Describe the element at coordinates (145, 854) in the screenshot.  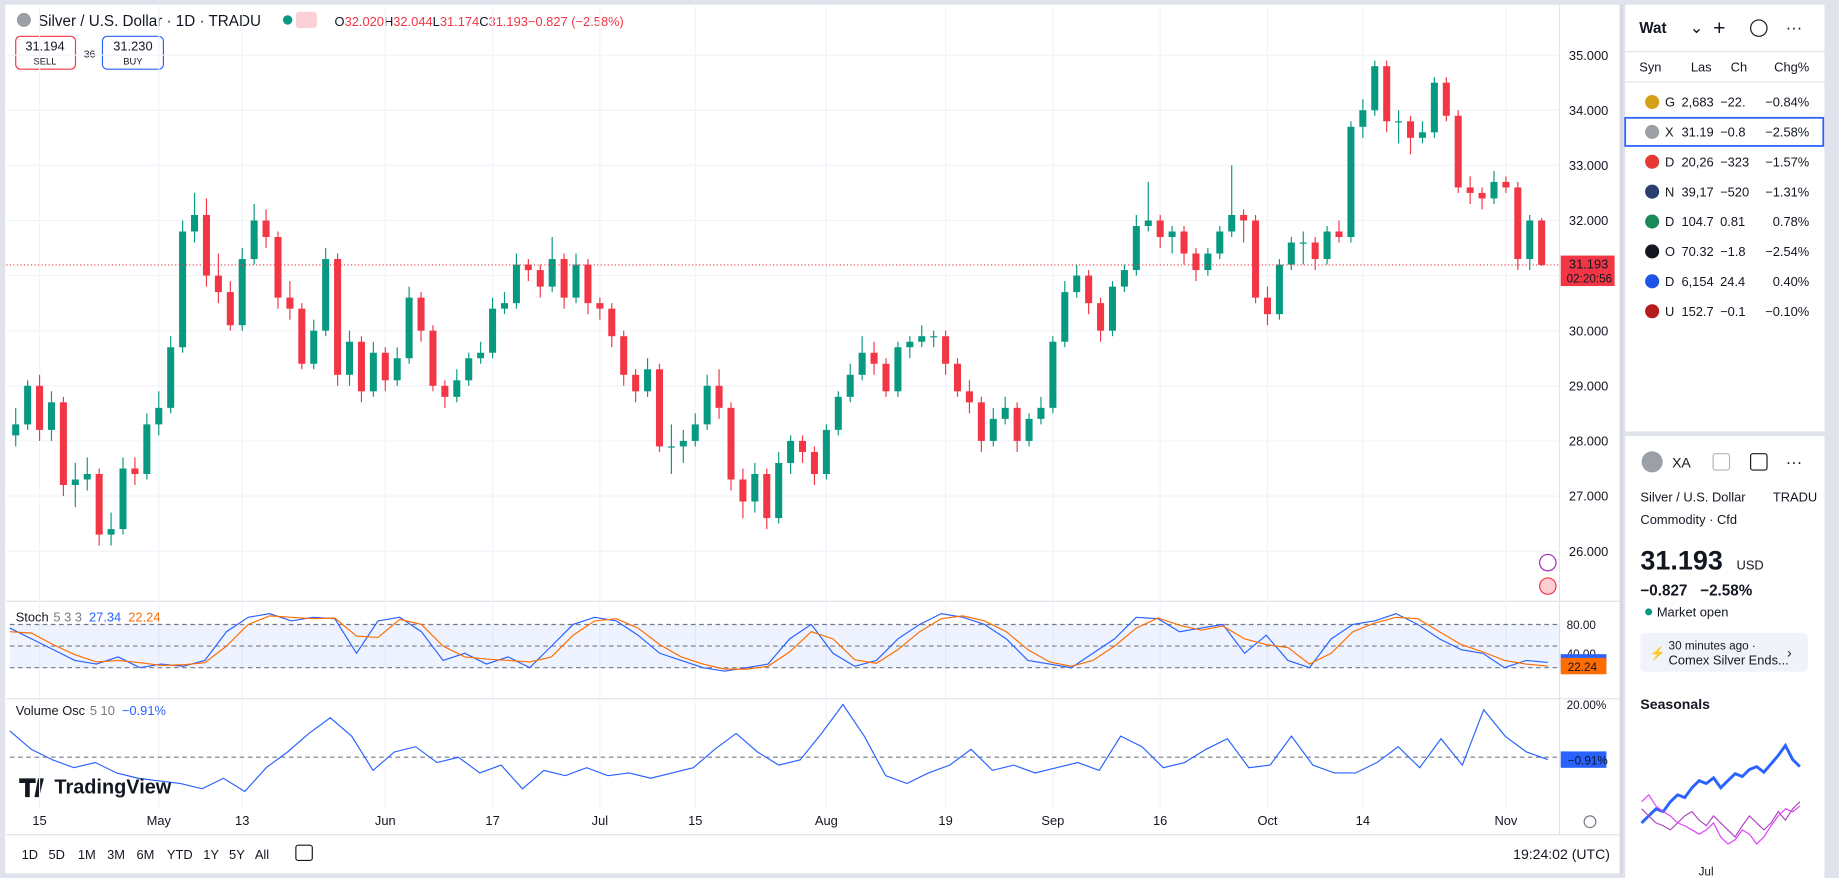
I see `range-button: 6M` at that location.